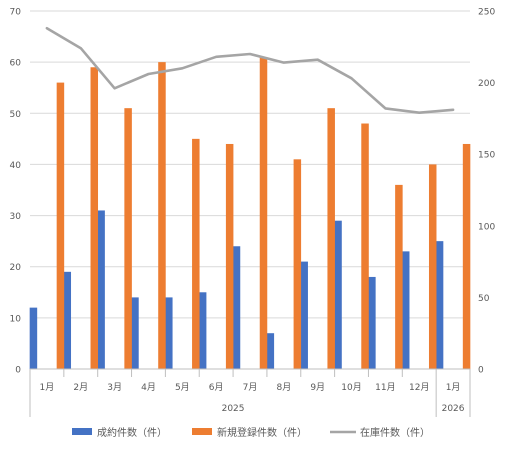  I want to click on legend-label: 在庫件数（件）, so click(395, 432).